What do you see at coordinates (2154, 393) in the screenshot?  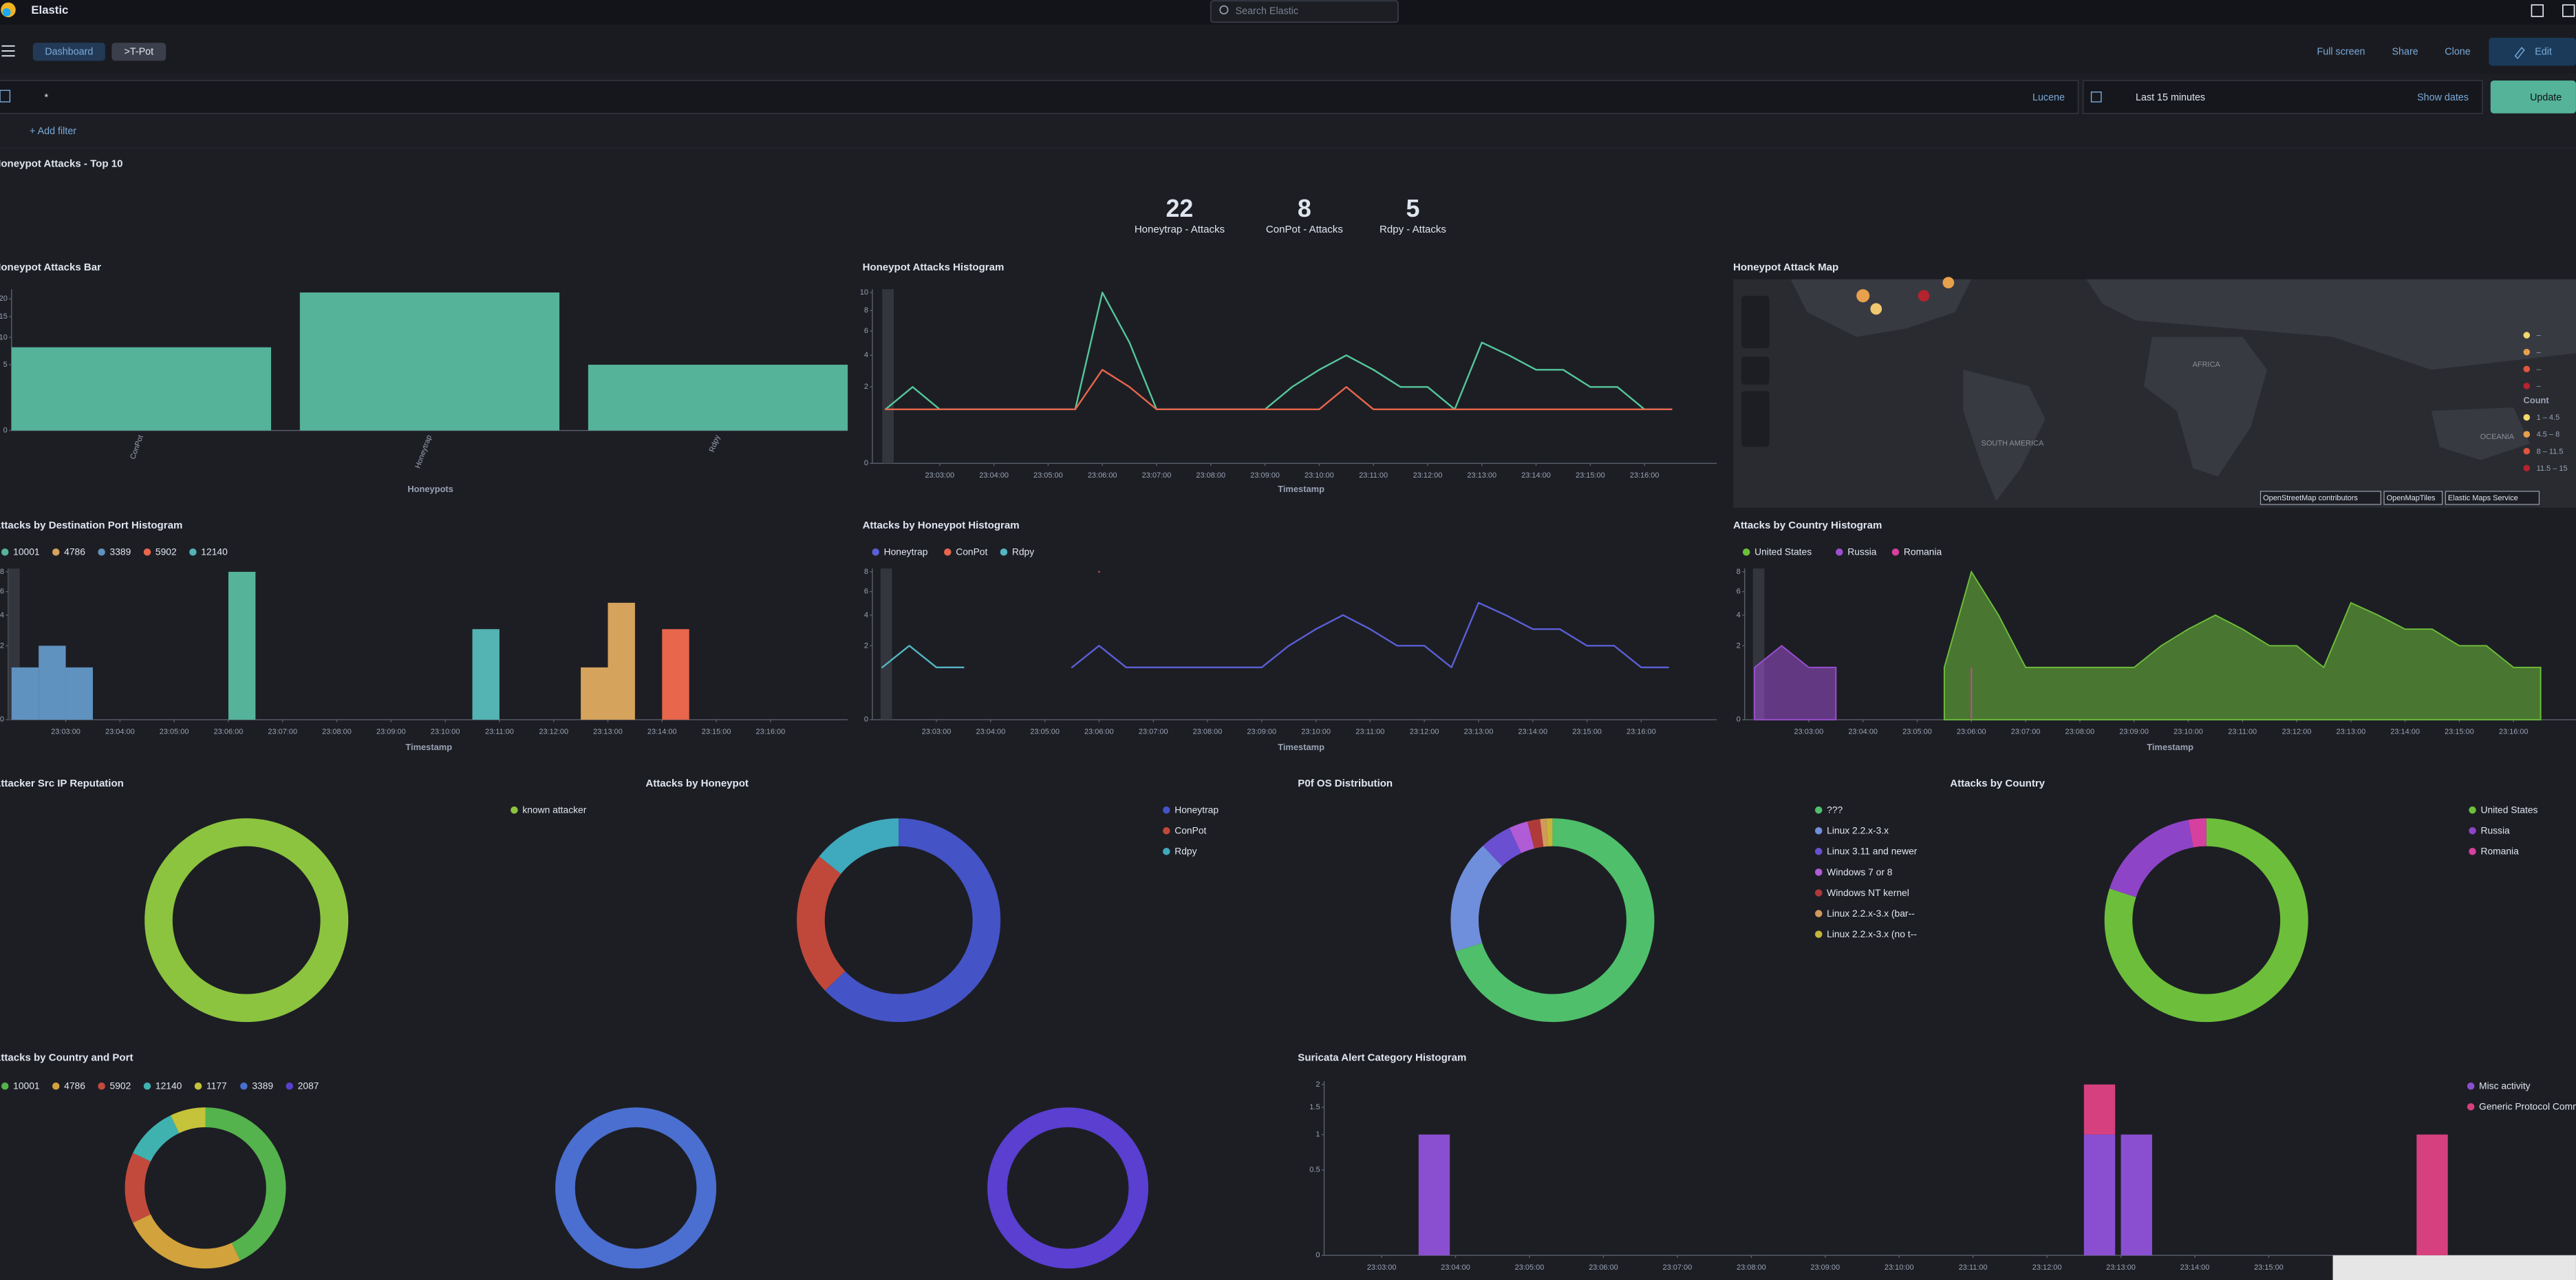 I see `map-layer` at bounding box center [2154, 393].